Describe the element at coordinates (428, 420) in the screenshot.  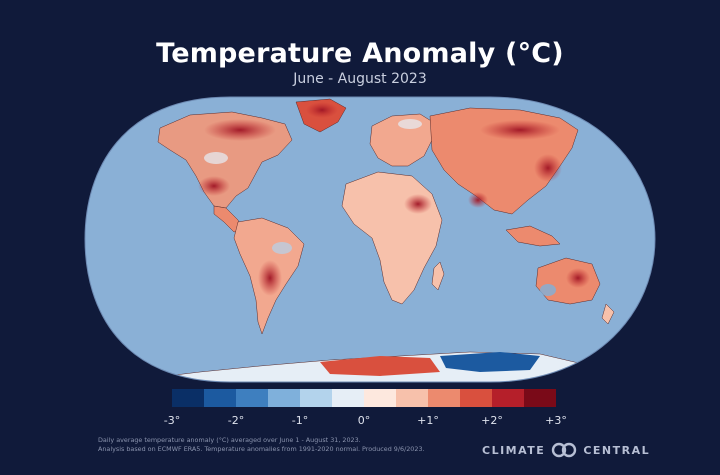
I see `legend-label-plus-1: +1°` at that location.